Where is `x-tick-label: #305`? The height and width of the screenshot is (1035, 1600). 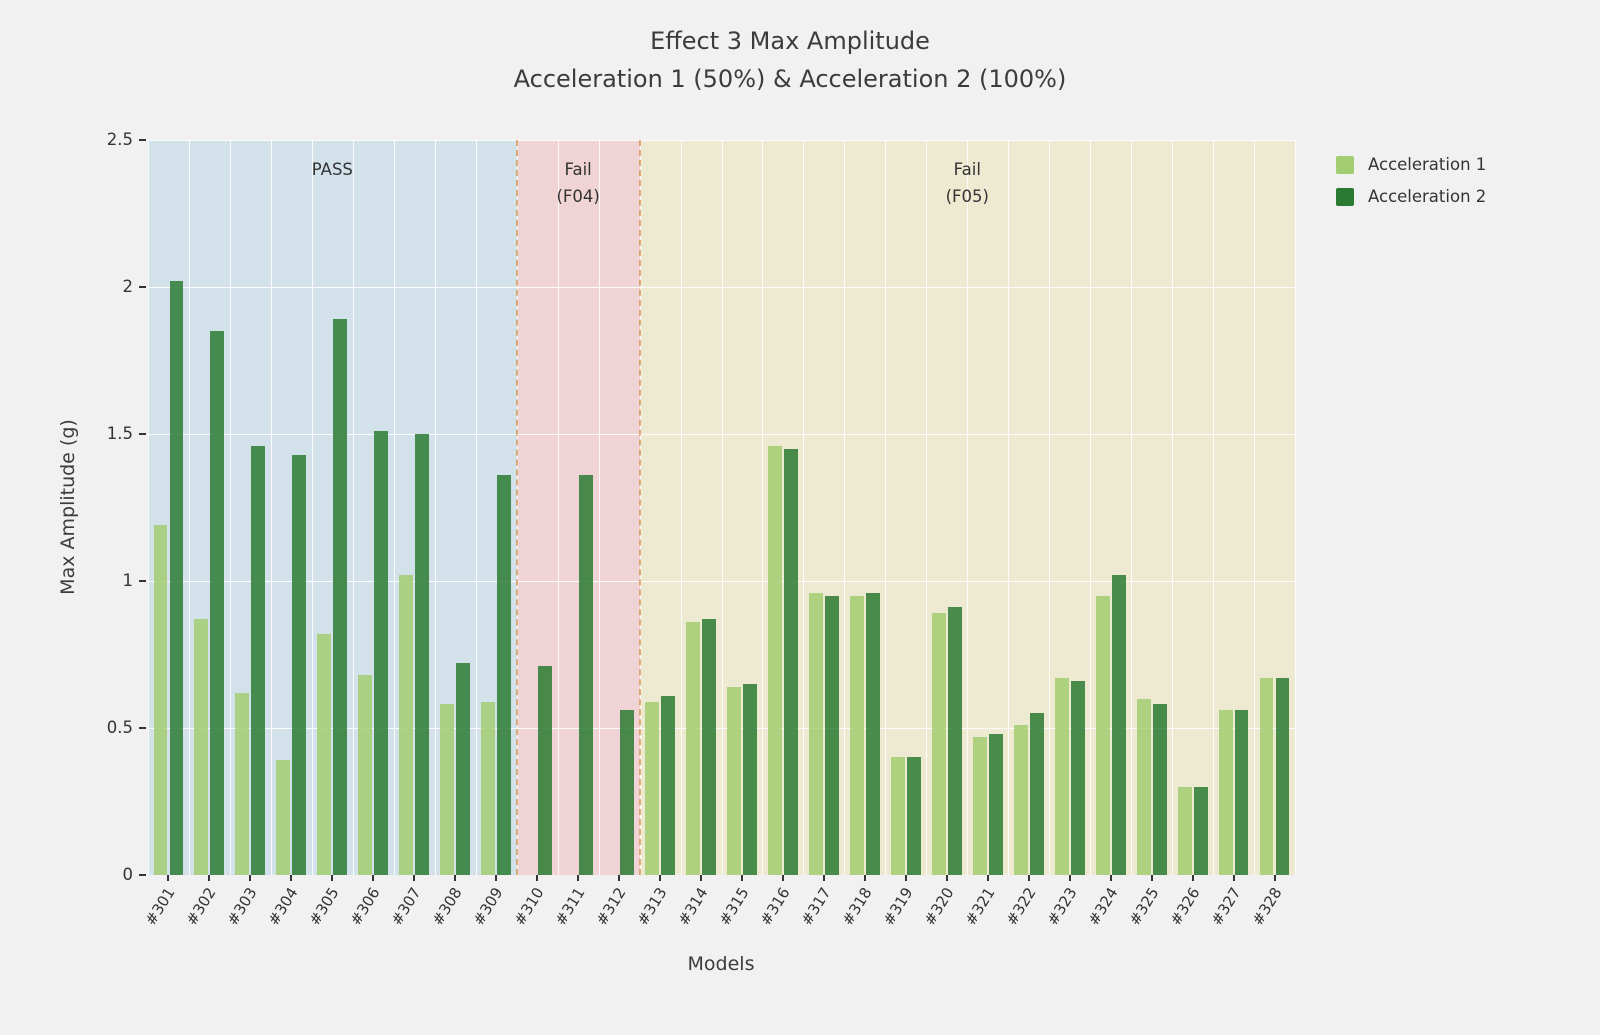
x-tick-label: #305 is located at coordinates (324, 906).